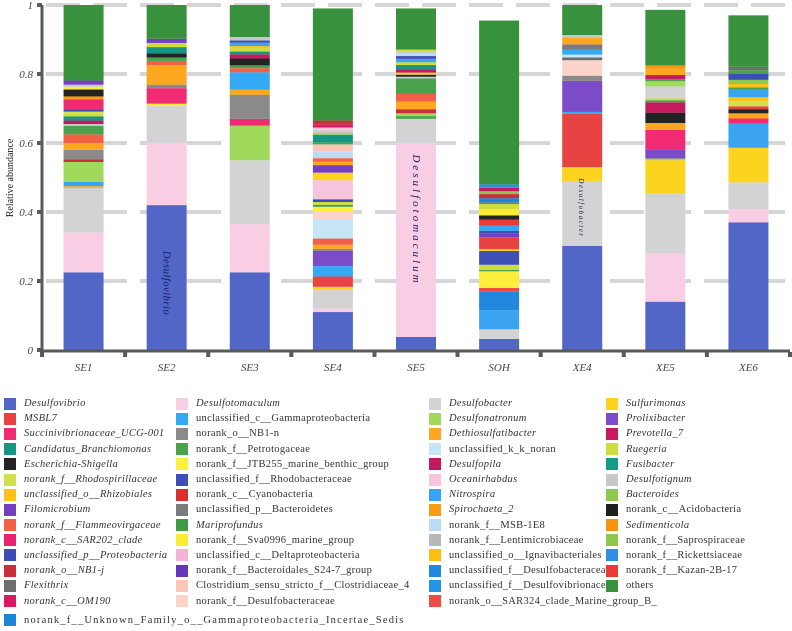 This screenshot has height=631, width=792. What do you see at coordinates (85, 418) in the screenshot?
I see `legend-item: MSBL7` at bounding box center [85, 418].